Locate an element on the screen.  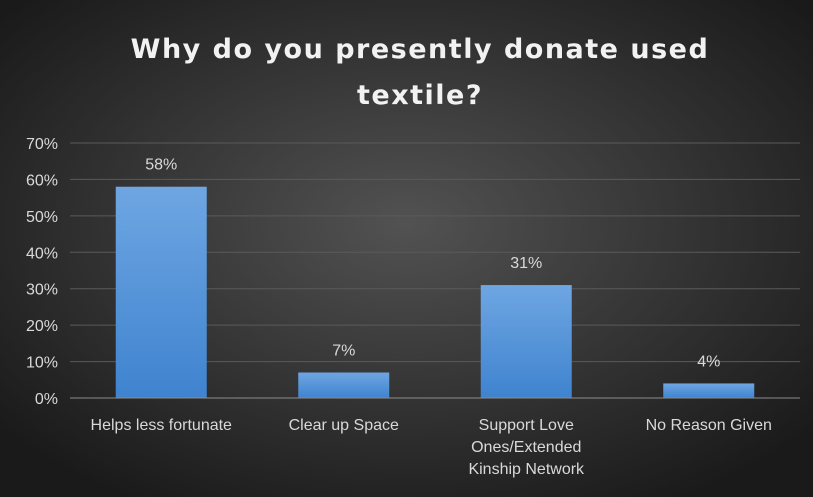
y-tick-label: 30% is located at coordinates (42, 290).